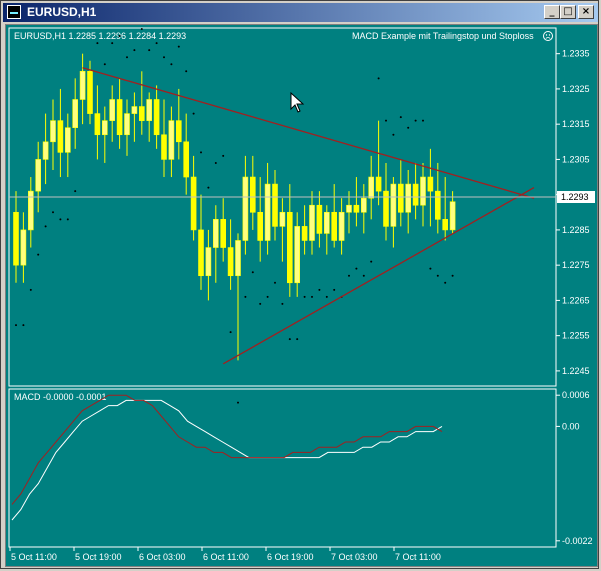 The height and width of the screenshot is (571, 601). Describe the element at coordinates (227, 449) in the screenshot. I see `macd-signal-line` at that location.